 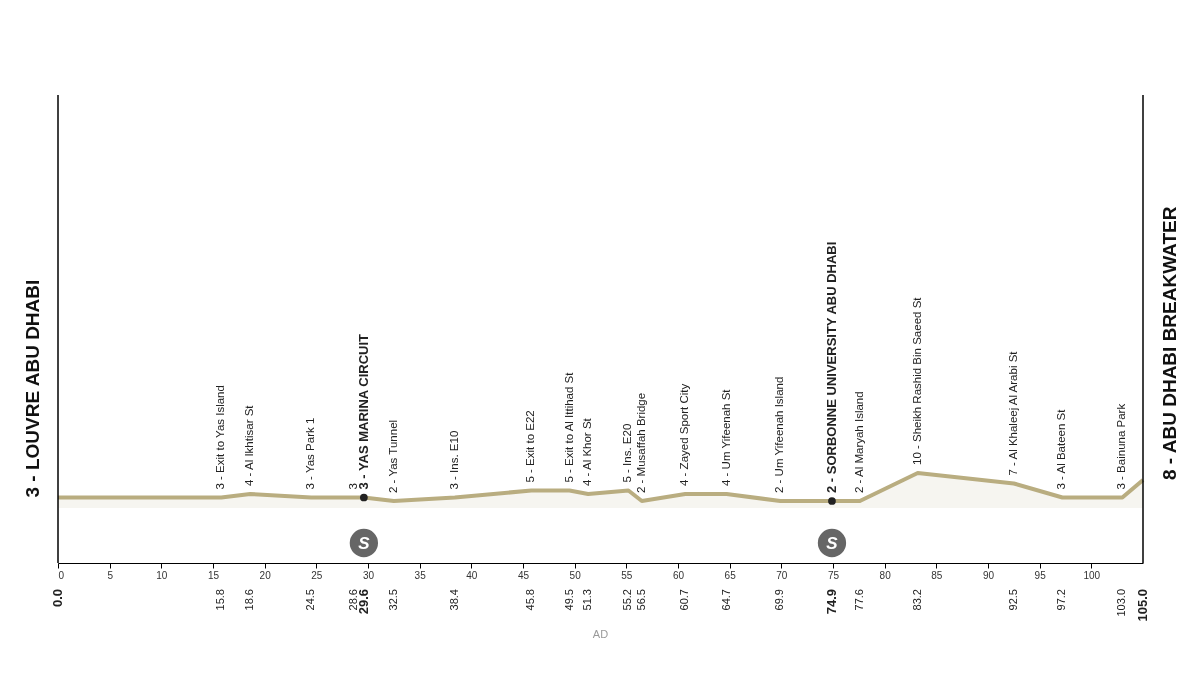 What do you see at coordinates (249, 600) in the screenshot?
I see `x2-tick-label: 18.6` at bounding box center [249, 600].